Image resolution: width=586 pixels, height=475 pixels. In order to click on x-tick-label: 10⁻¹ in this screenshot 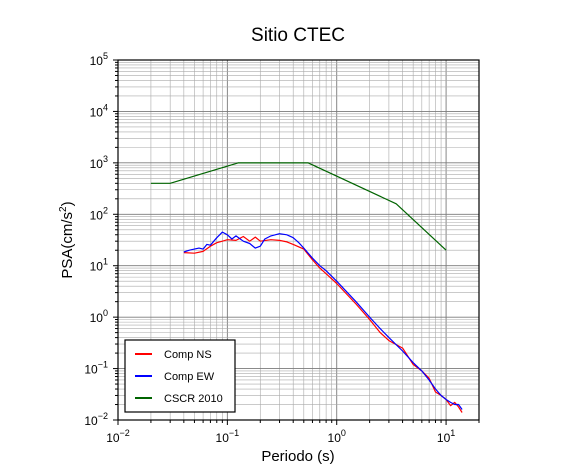, I will do `click(228, 436)`.